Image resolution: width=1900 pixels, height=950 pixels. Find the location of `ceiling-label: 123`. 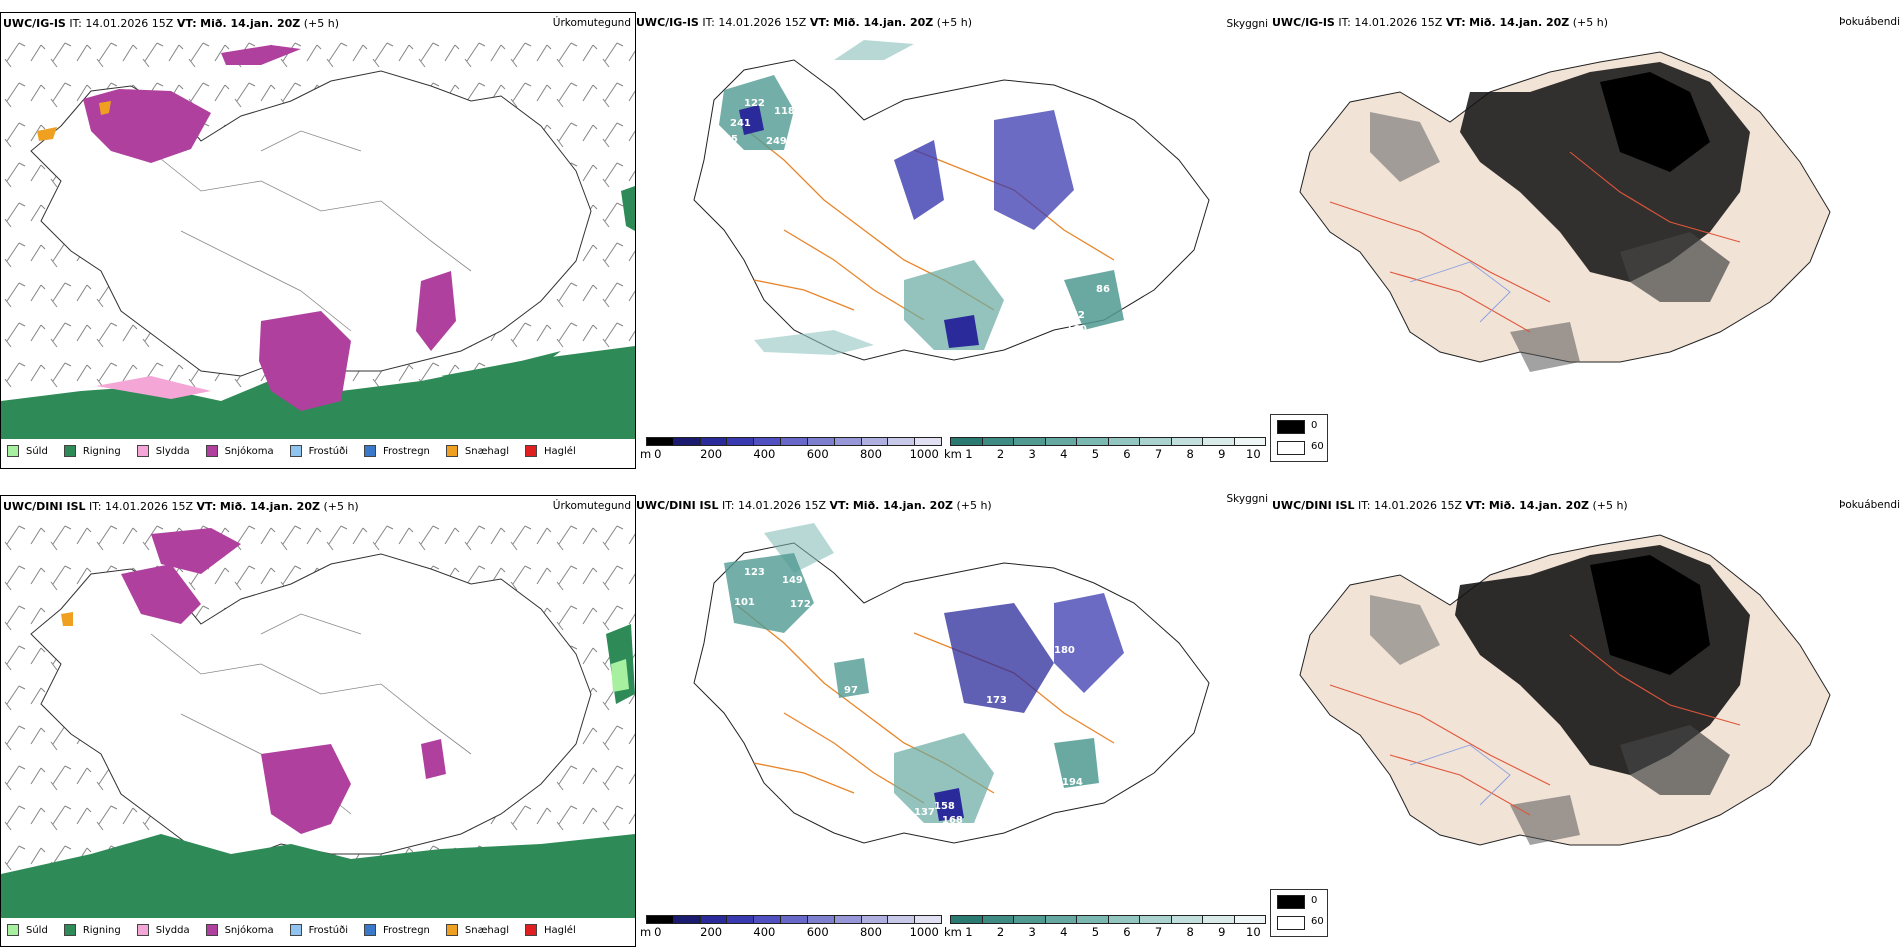

ceiling-label: 123 is located at coordinates (754, 572).